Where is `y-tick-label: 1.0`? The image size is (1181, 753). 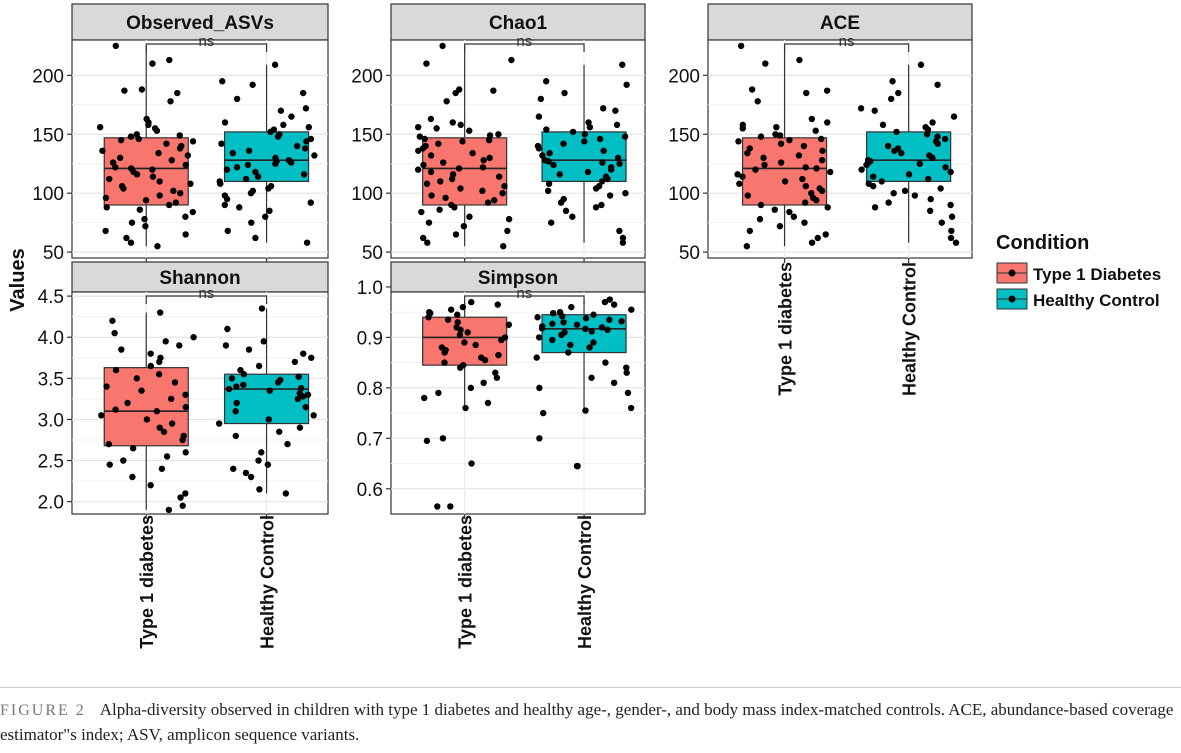
y-tick-label: 1.0 is located at coordinates (370, 288).